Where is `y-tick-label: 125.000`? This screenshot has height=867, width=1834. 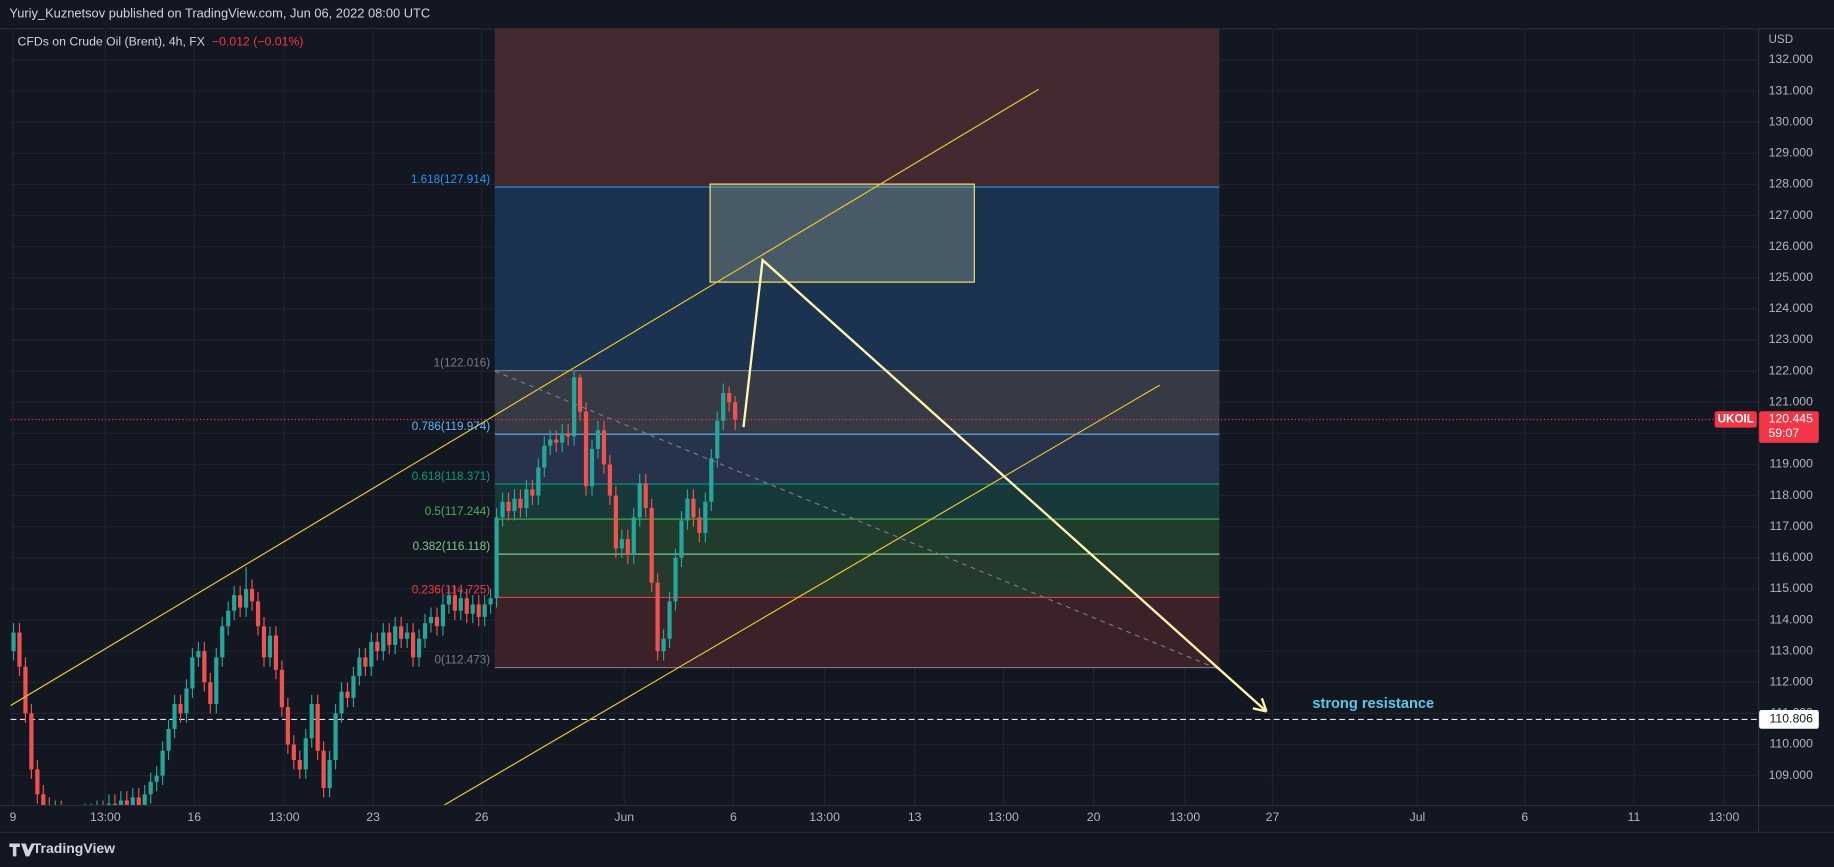 y-tick-label: 125.000 is located at coordinates (1791, 277).